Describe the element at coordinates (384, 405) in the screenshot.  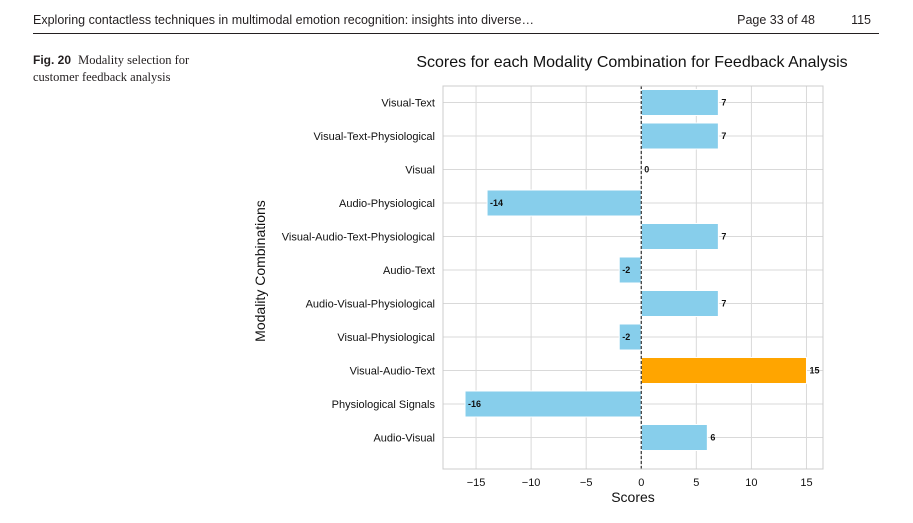
I see `y-tick-label: Physiological Signals` at that location.